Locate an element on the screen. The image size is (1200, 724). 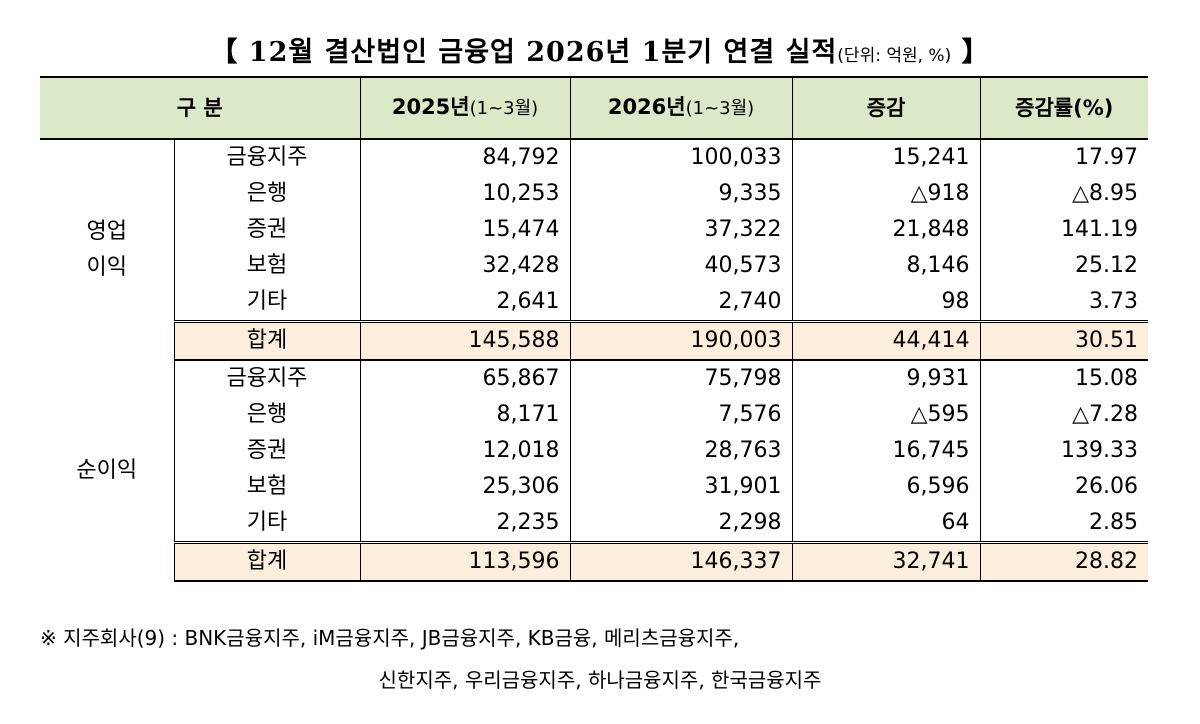
table-row: 보험 25,306 31,901 6,596 26.06 is located at coordinates (594, 487).